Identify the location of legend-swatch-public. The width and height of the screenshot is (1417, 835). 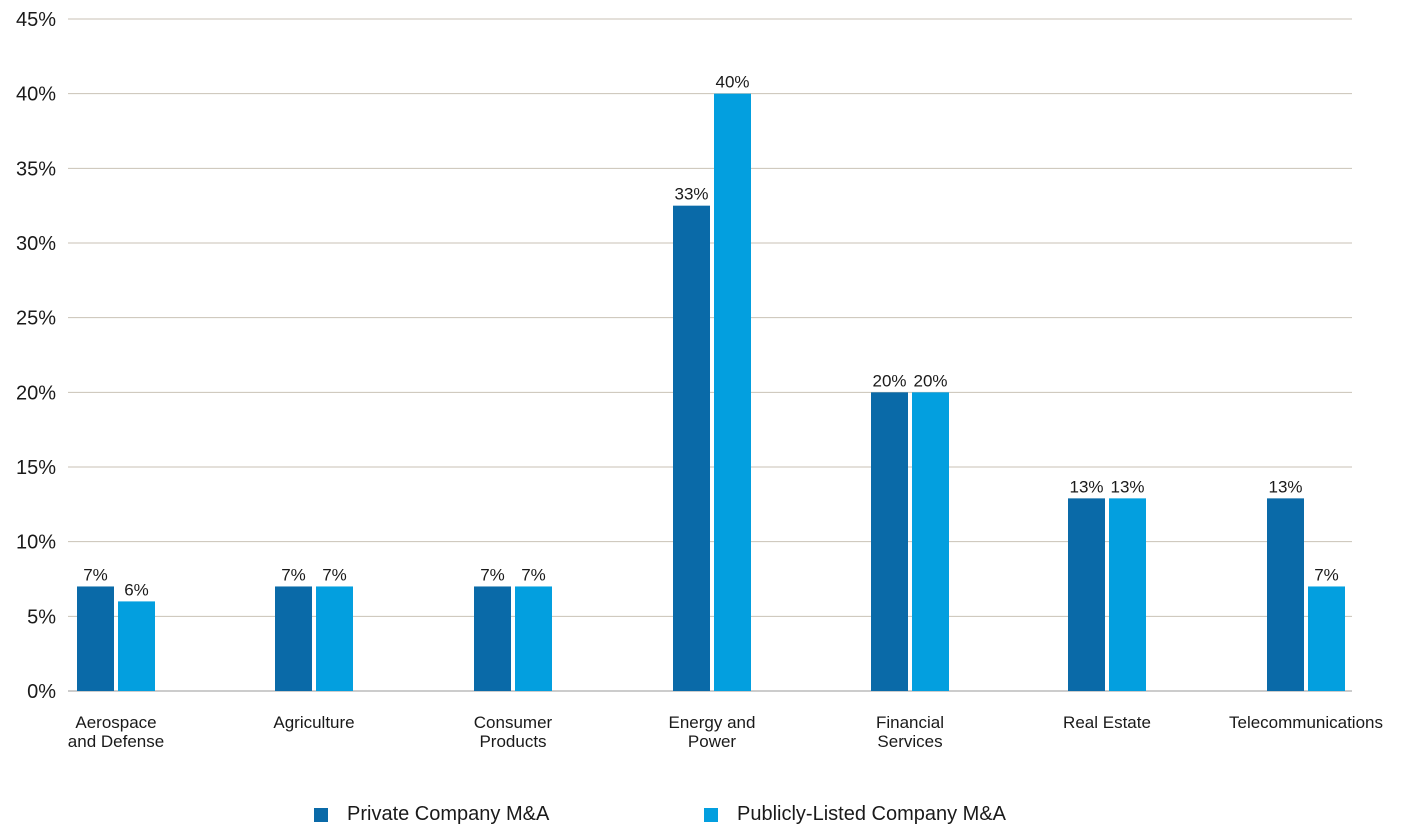
(711, 814).